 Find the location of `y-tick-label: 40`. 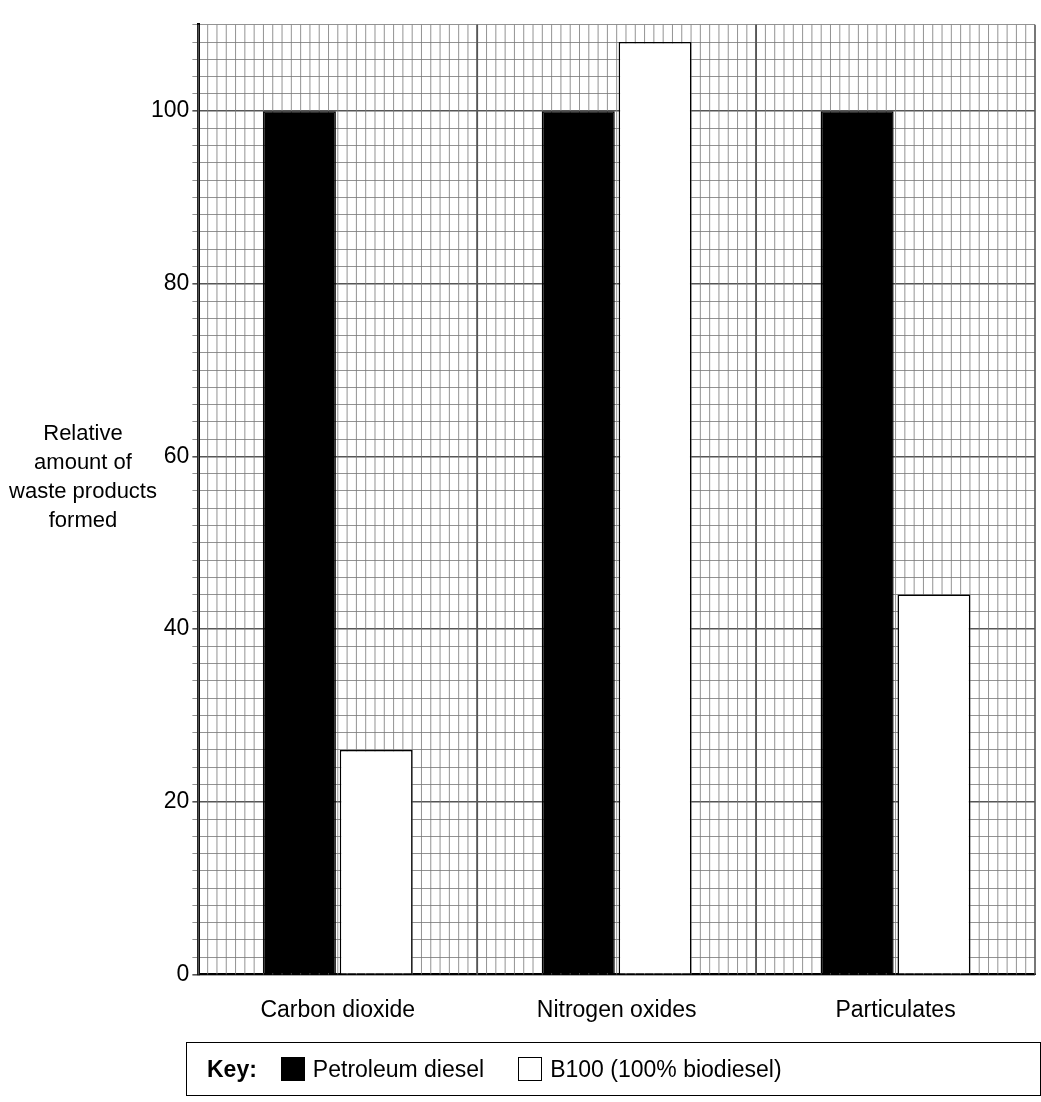

y-tick-label: 40 is located at coordinates (176, 627).